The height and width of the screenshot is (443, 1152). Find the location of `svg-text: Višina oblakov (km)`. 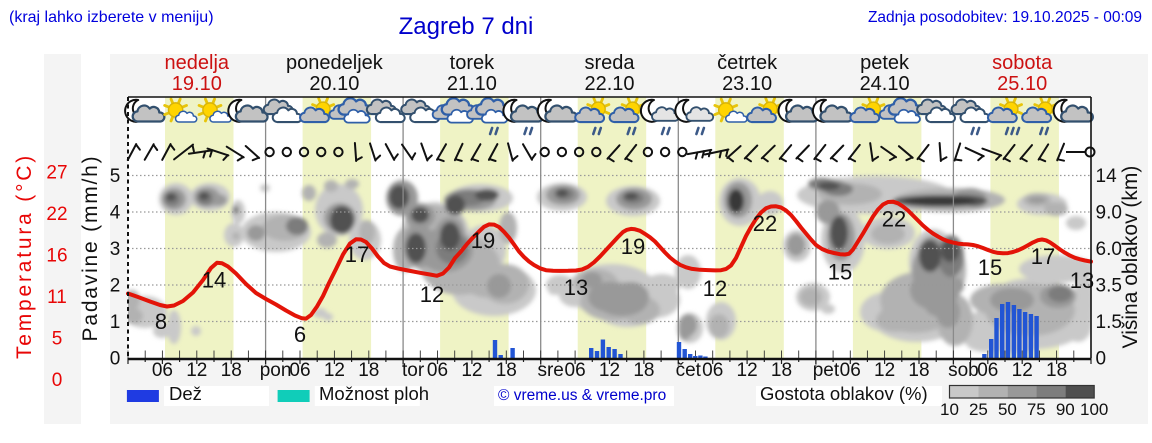

svg-text: Višina oblakov (km) is located at coordinates (1130, 257).